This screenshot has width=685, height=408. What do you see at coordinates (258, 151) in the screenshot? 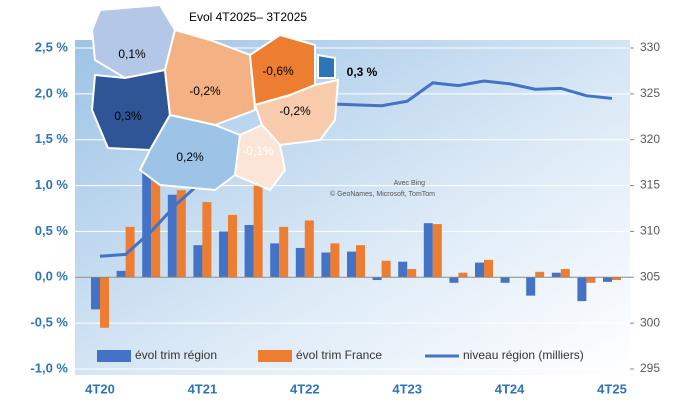
I see `map-label: -0,1%` at bounding box center [258, 151].